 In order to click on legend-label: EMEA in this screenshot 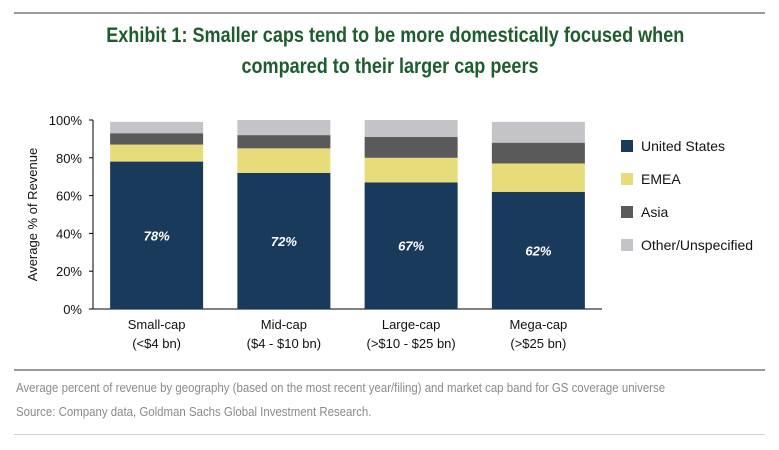, I will do `click(661, 179)`.